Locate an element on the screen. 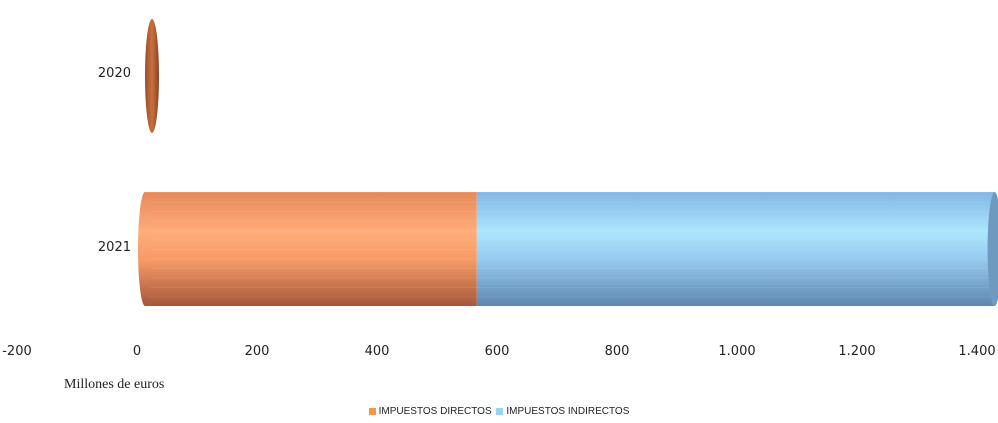 The image size is (998, 423). x-tick-label: 1.000 is located at coordinates (736, 351).